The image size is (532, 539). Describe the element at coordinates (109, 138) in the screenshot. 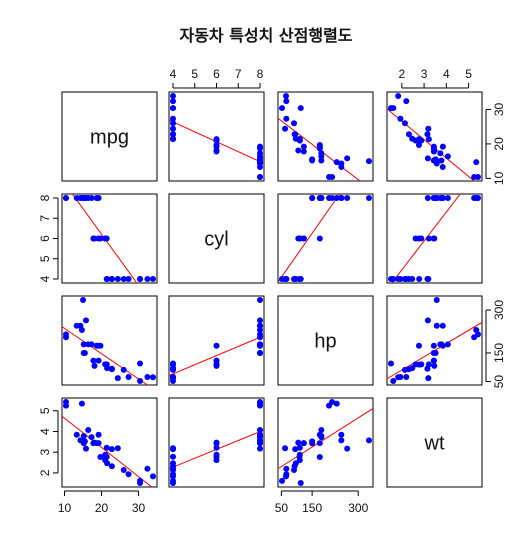

I see `variable-label-mpg: mpg` at that location.